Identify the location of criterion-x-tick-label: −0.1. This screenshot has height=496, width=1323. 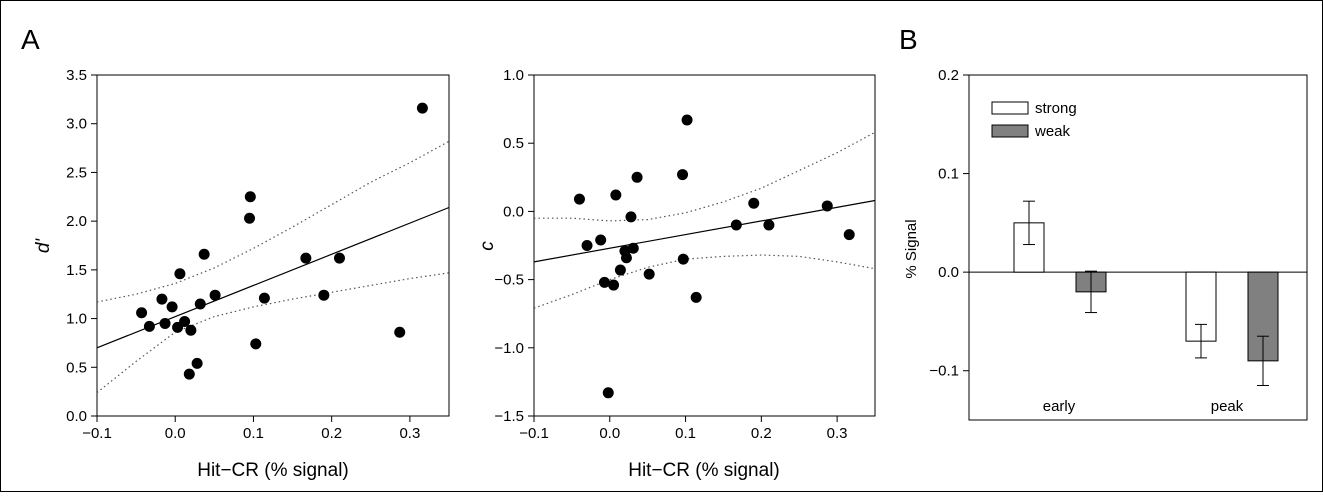
(534, 433).